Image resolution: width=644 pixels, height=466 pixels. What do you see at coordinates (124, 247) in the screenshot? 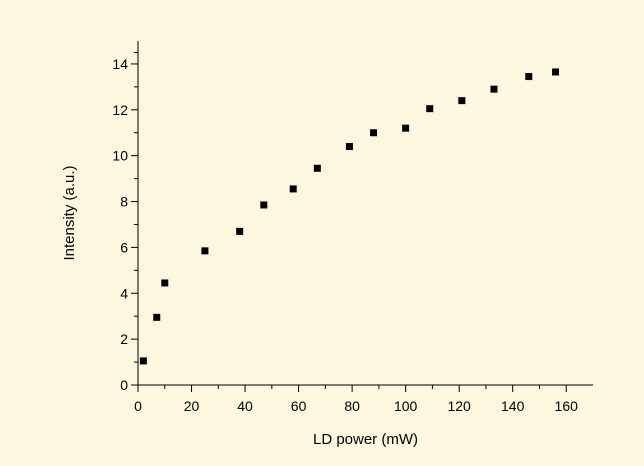
I see `y-tick-label: 6` at bounding box center [124, 247].